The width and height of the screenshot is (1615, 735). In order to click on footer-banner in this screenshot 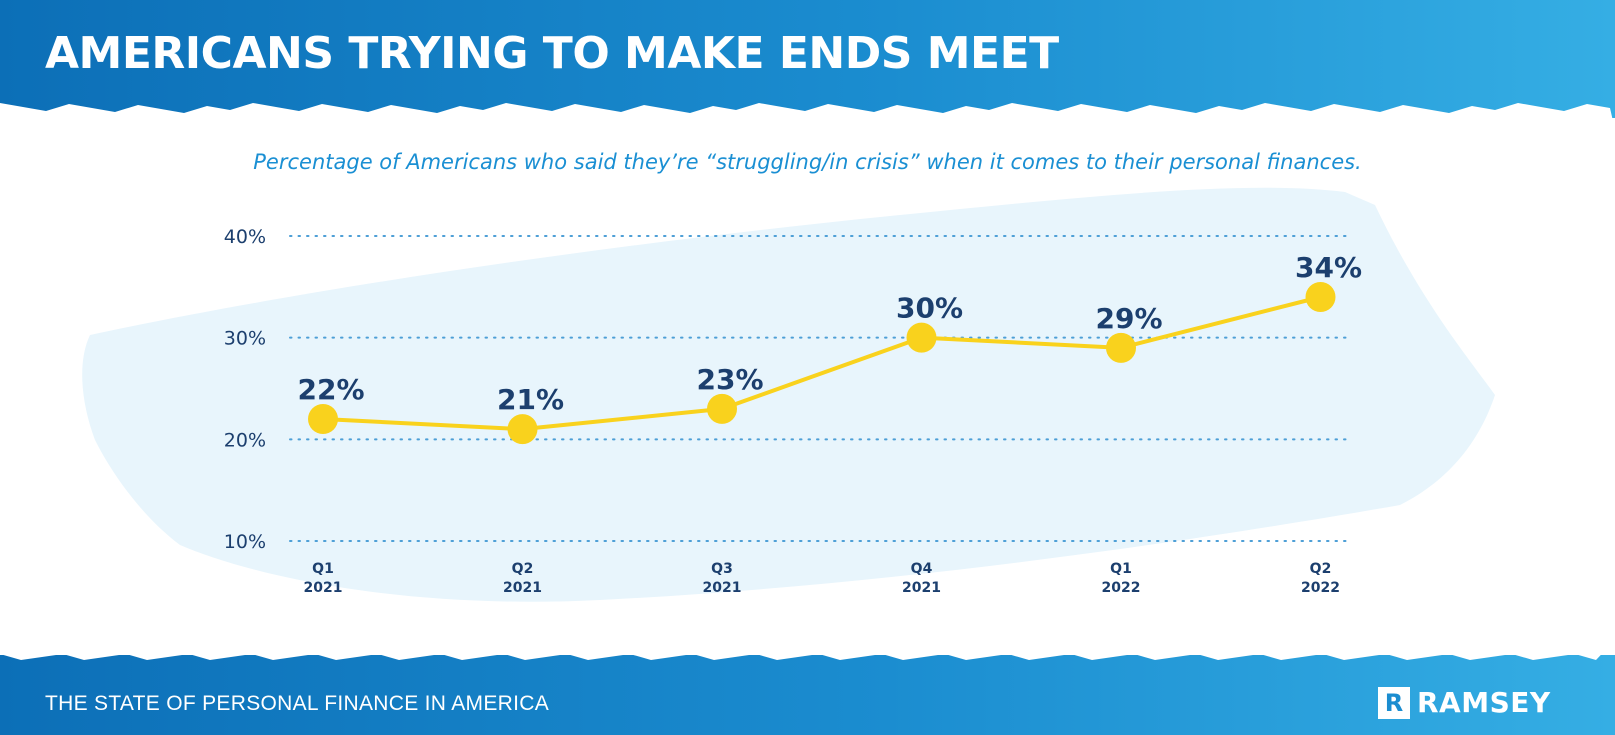, I will do `click(807, 695)`.